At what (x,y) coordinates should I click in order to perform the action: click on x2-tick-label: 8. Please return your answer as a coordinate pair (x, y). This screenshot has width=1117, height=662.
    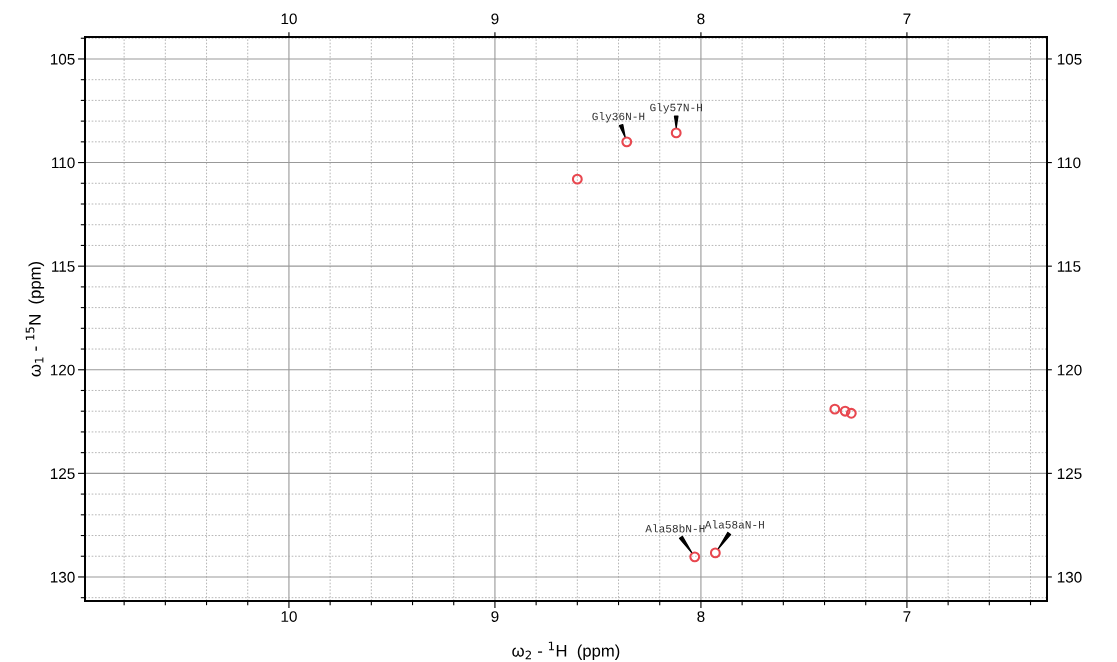
    Looking at the image, I should click on (701, 19).